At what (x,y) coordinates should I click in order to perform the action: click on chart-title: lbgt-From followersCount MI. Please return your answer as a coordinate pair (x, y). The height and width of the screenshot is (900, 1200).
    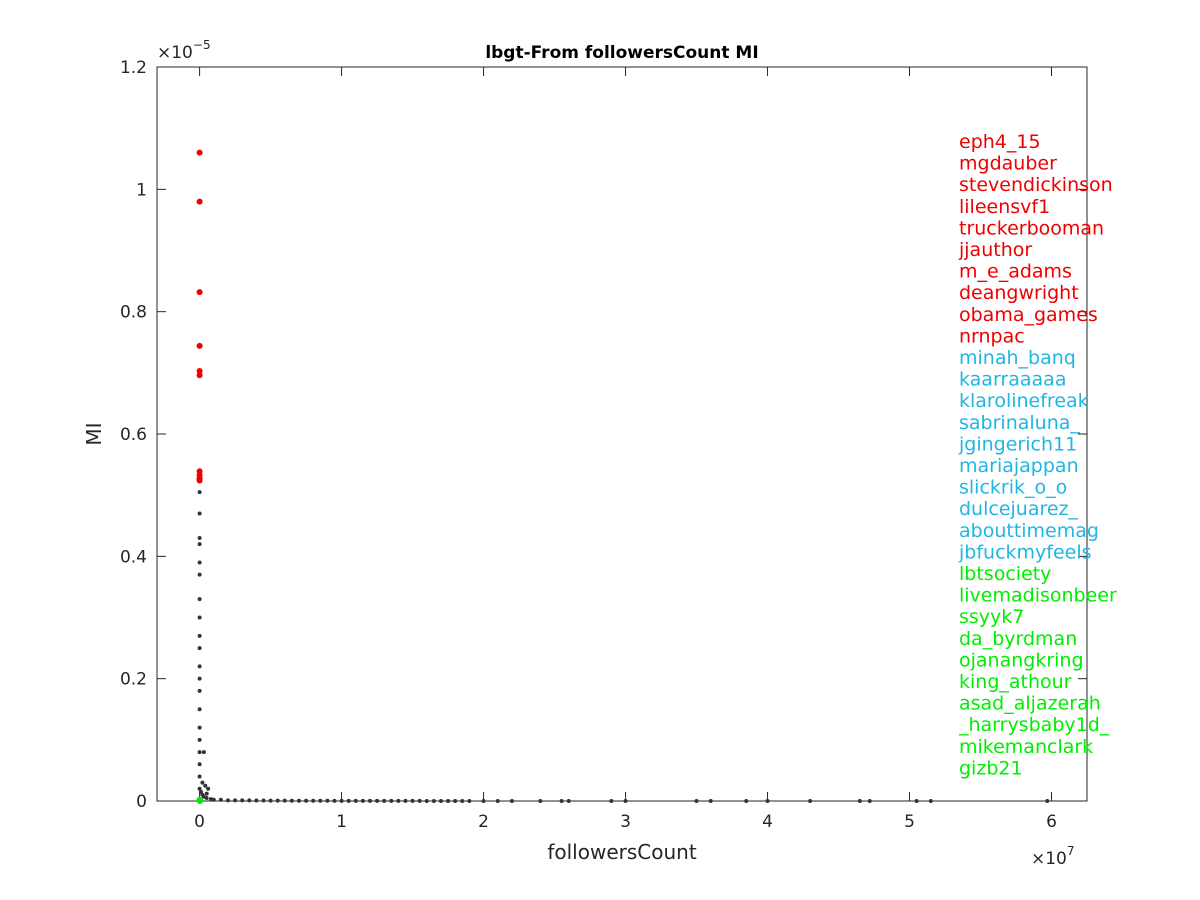
    Looking at the image, I should click on (621, 53).